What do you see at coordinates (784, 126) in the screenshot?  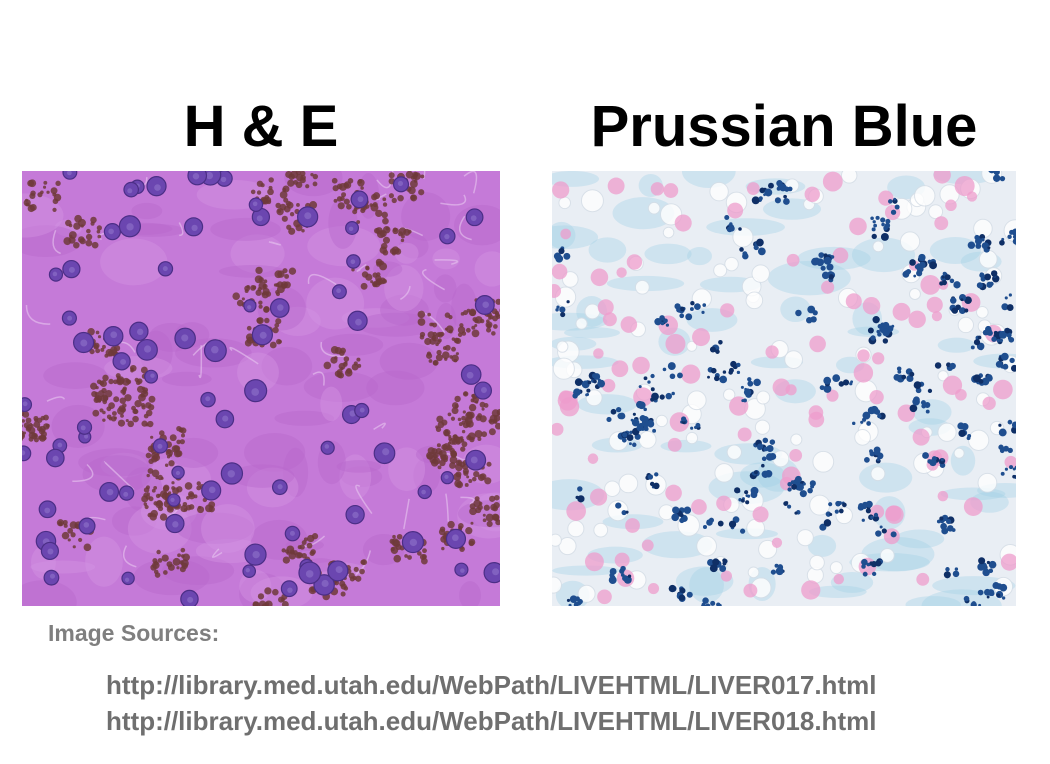 I see `prussian-blue-title: Prussian Blue` at bounding box center [784, 126].